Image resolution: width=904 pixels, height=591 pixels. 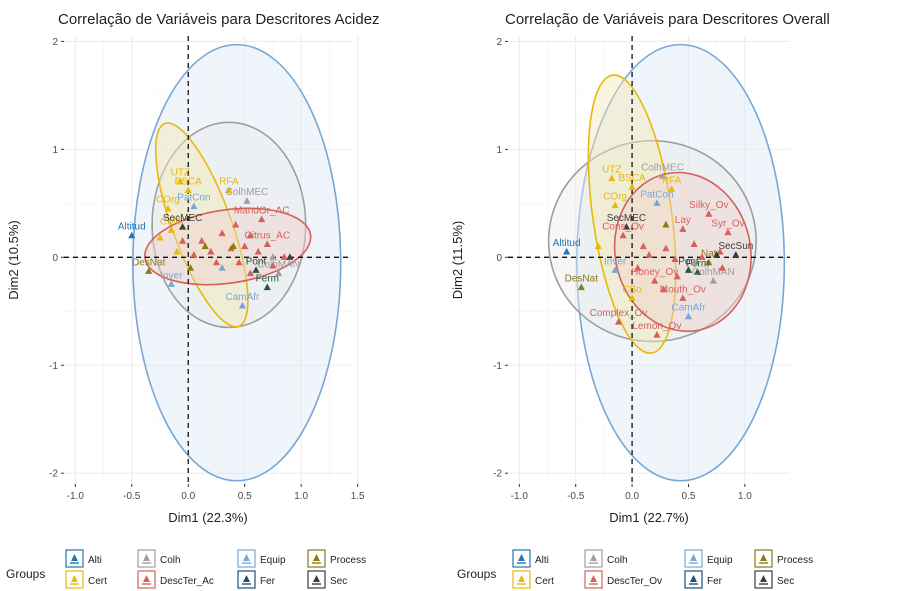 I want to click on y-tick-label: -2, so click(x=53, y=474).